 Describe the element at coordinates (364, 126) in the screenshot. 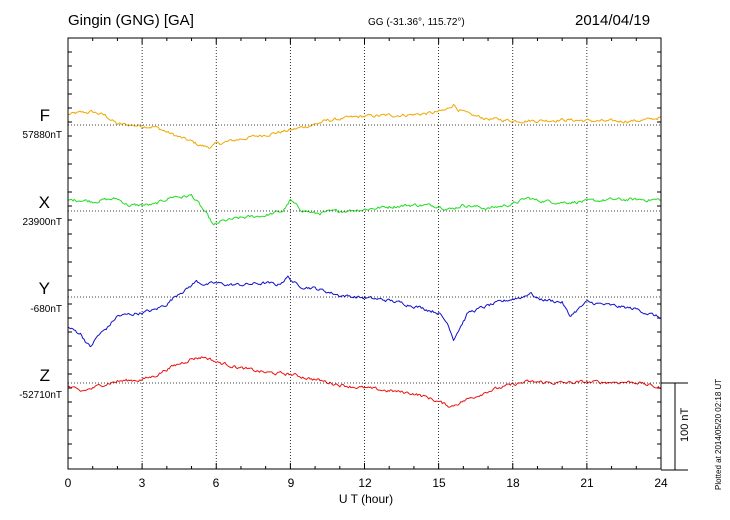

I see `series-line-f` at that location.